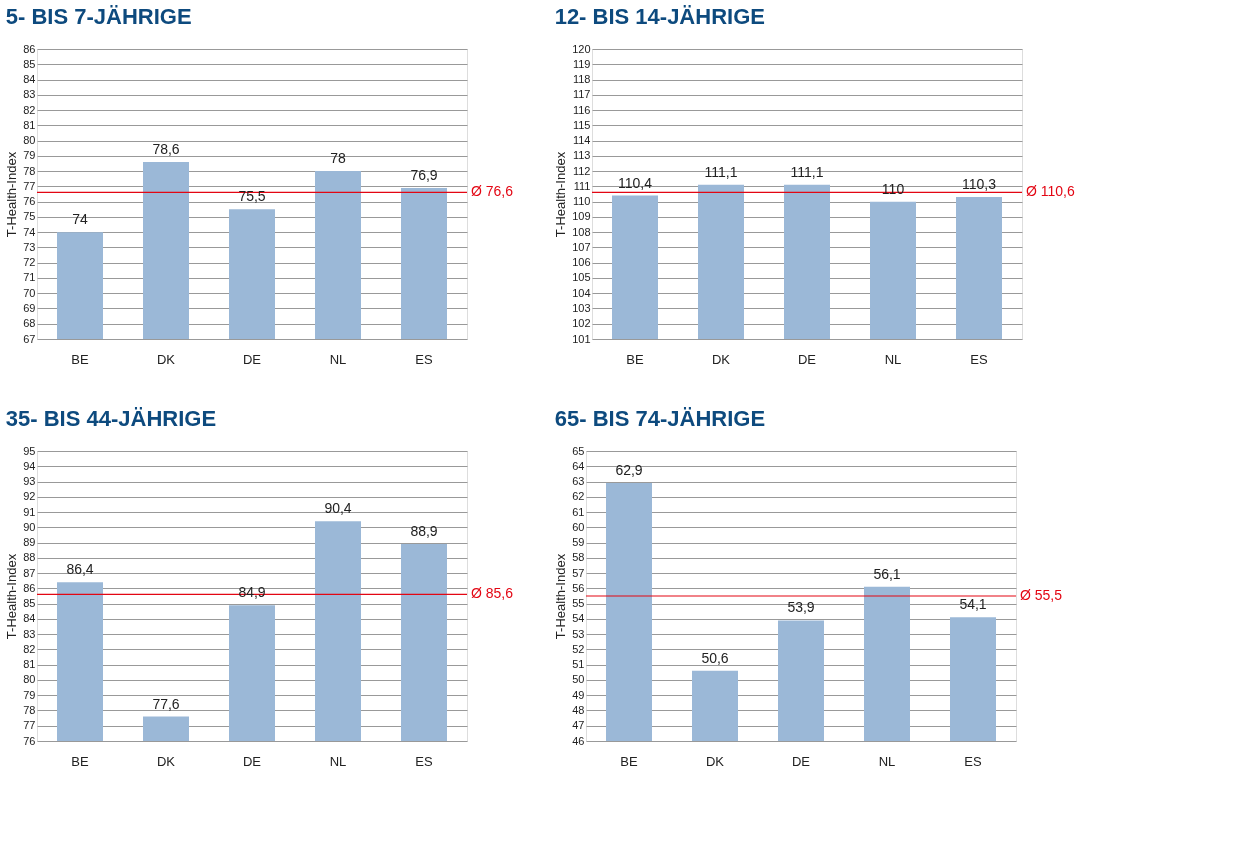 This screenshot has height=865, width=1257. Describe the element at coordinates (715, 657) in the screenshot. I see `data-label: 50,6` at that location.